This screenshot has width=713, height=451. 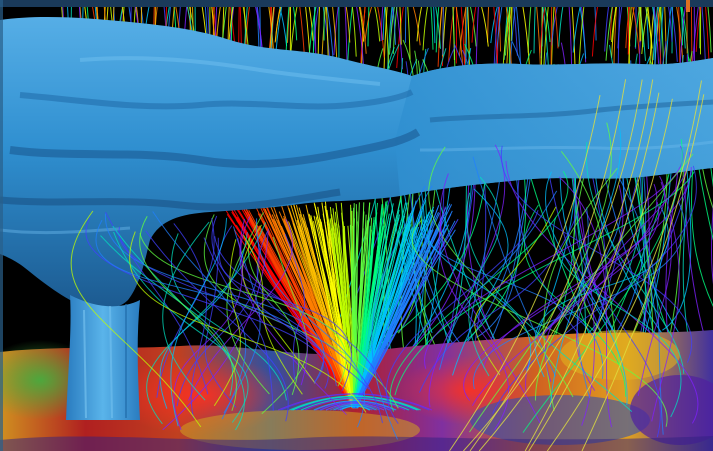 What do you see at coordinates (688, 6) in the screenshot?
I see `frame-accent` at bounding box center [688, 6].